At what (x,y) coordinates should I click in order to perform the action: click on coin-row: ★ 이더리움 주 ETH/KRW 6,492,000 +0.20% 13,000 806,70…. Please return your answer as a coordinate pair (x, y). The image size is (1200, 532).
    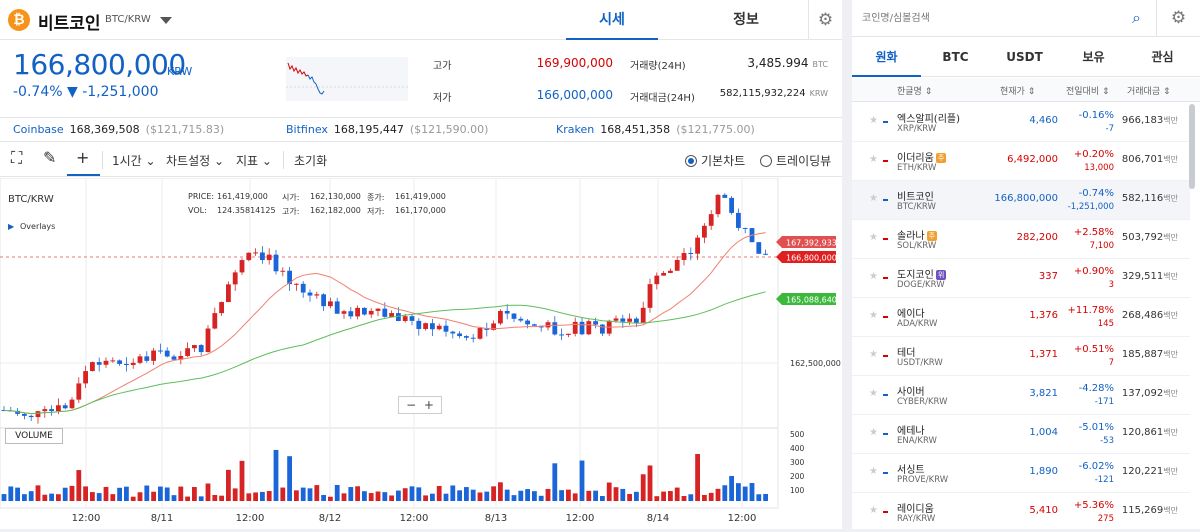
    Looking at the image, I should click on (1021, 161).